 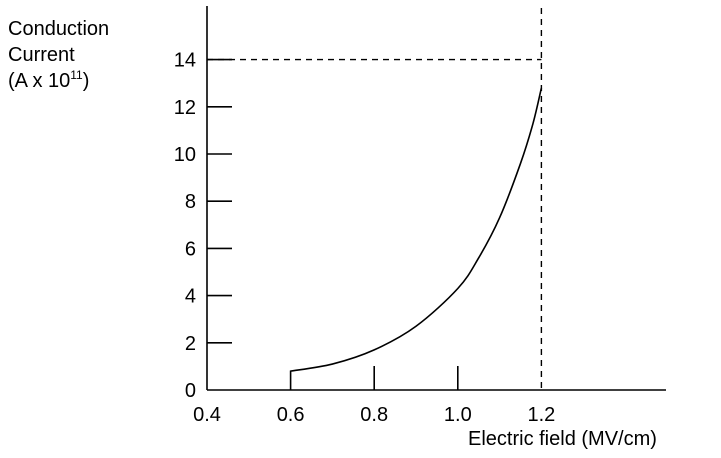 What do you see at coordinates (59, 29) in the screenshot?
I see `y-axis-label-line-1: Conduction` at bounding box center [59, 29].